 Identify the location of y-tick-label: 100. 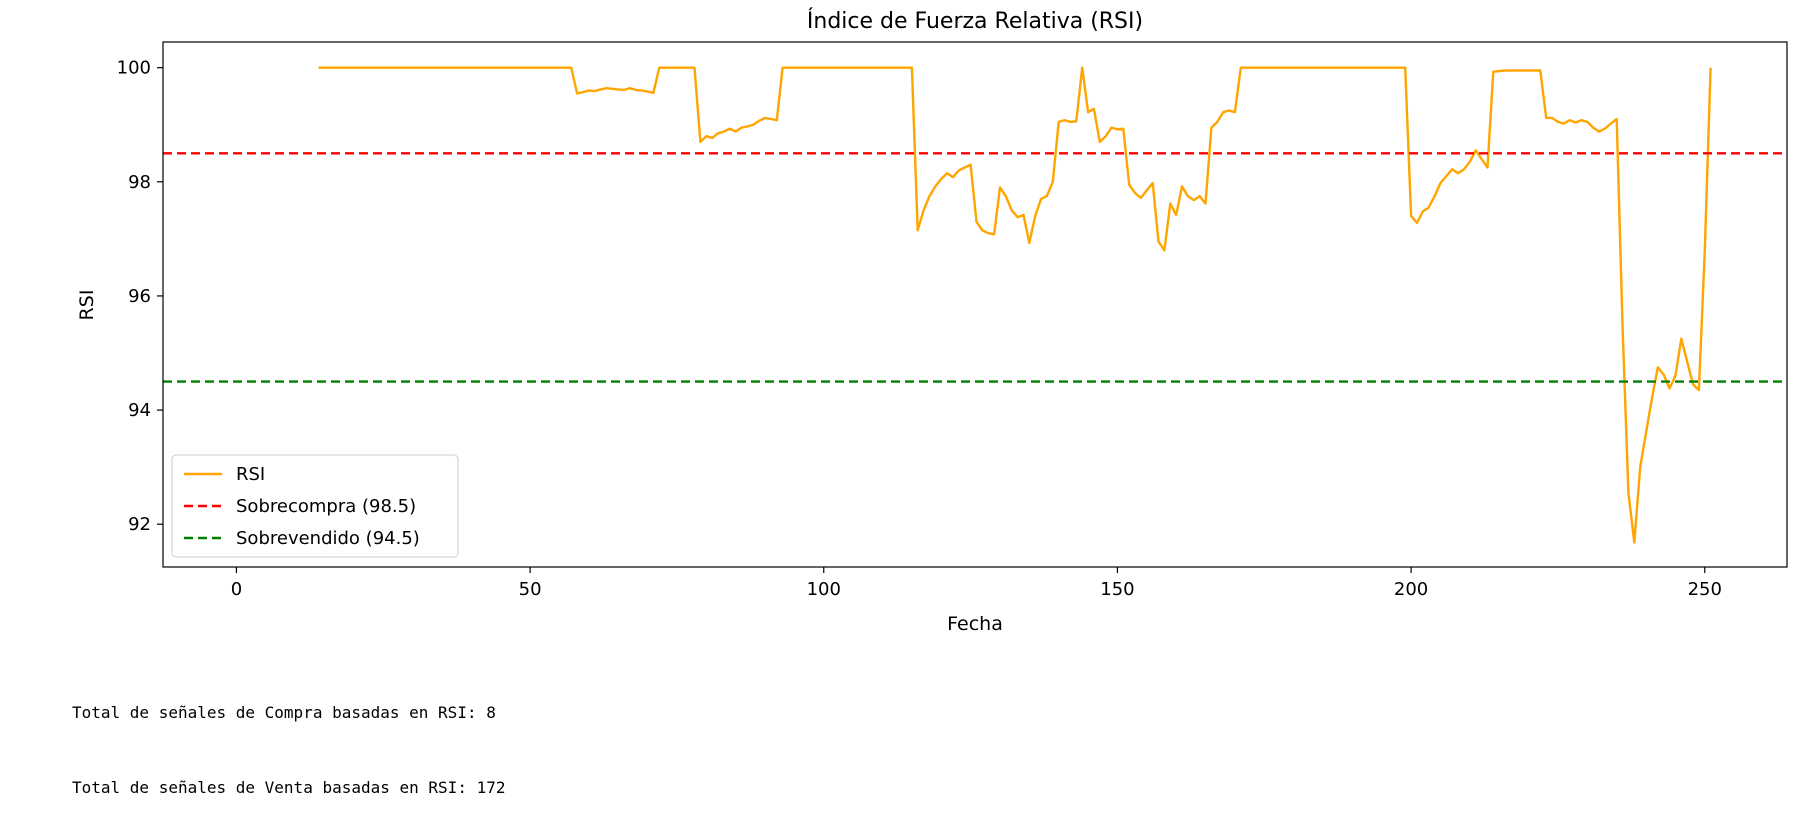
(134, 68).